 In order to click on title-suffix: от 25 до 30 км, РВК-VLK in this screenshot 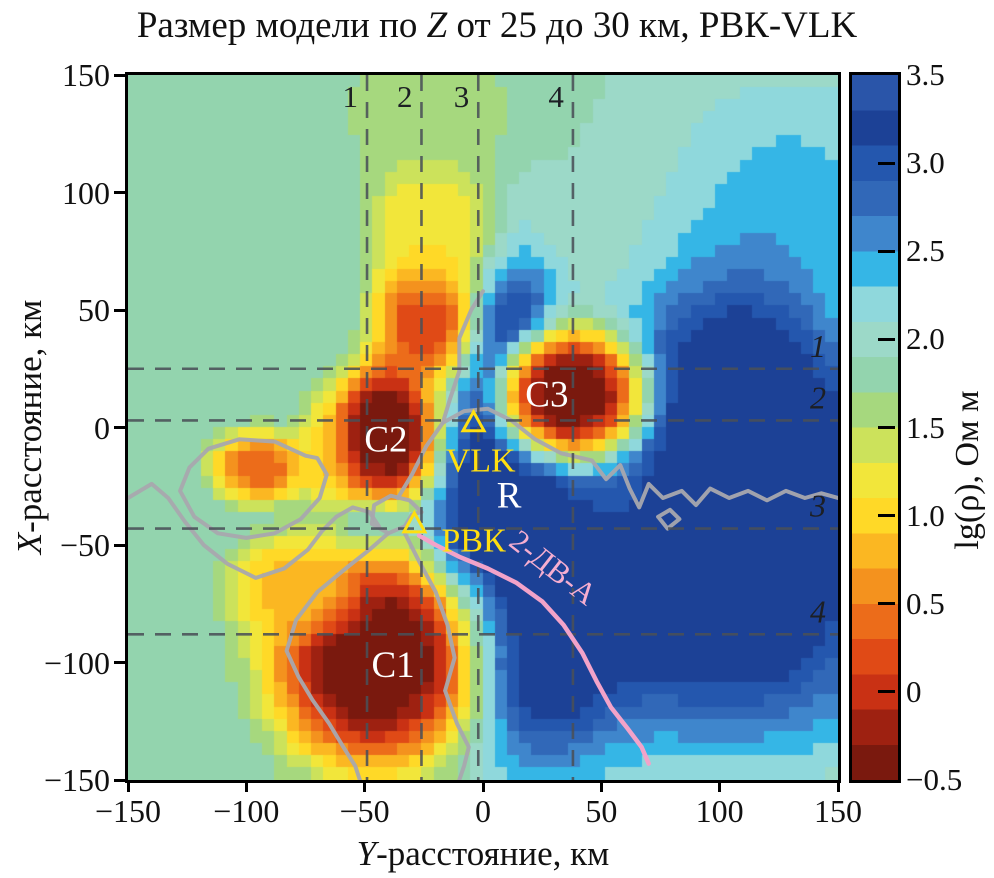, I will do `click(652, 25)`.